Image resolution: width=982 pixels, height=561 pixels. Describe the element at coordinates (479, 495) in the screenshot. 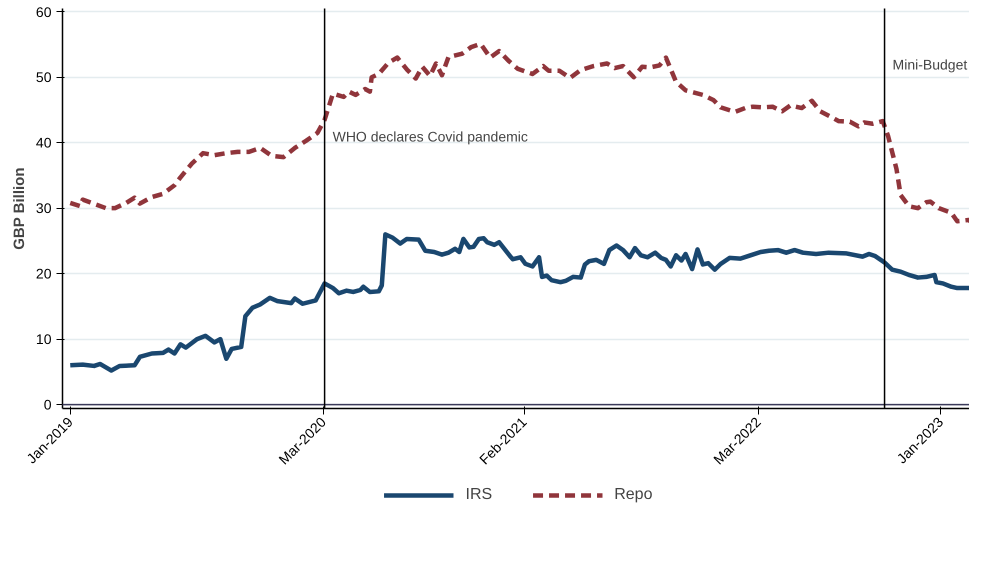

I see `legend-label: IRS` at that location.